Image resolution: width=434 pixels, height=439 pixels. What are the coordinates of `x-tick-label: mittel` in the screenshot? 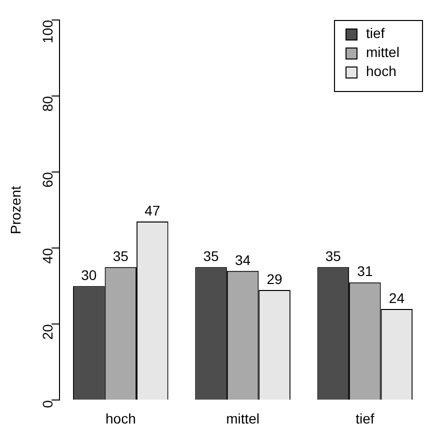 It's located at (243, 418).